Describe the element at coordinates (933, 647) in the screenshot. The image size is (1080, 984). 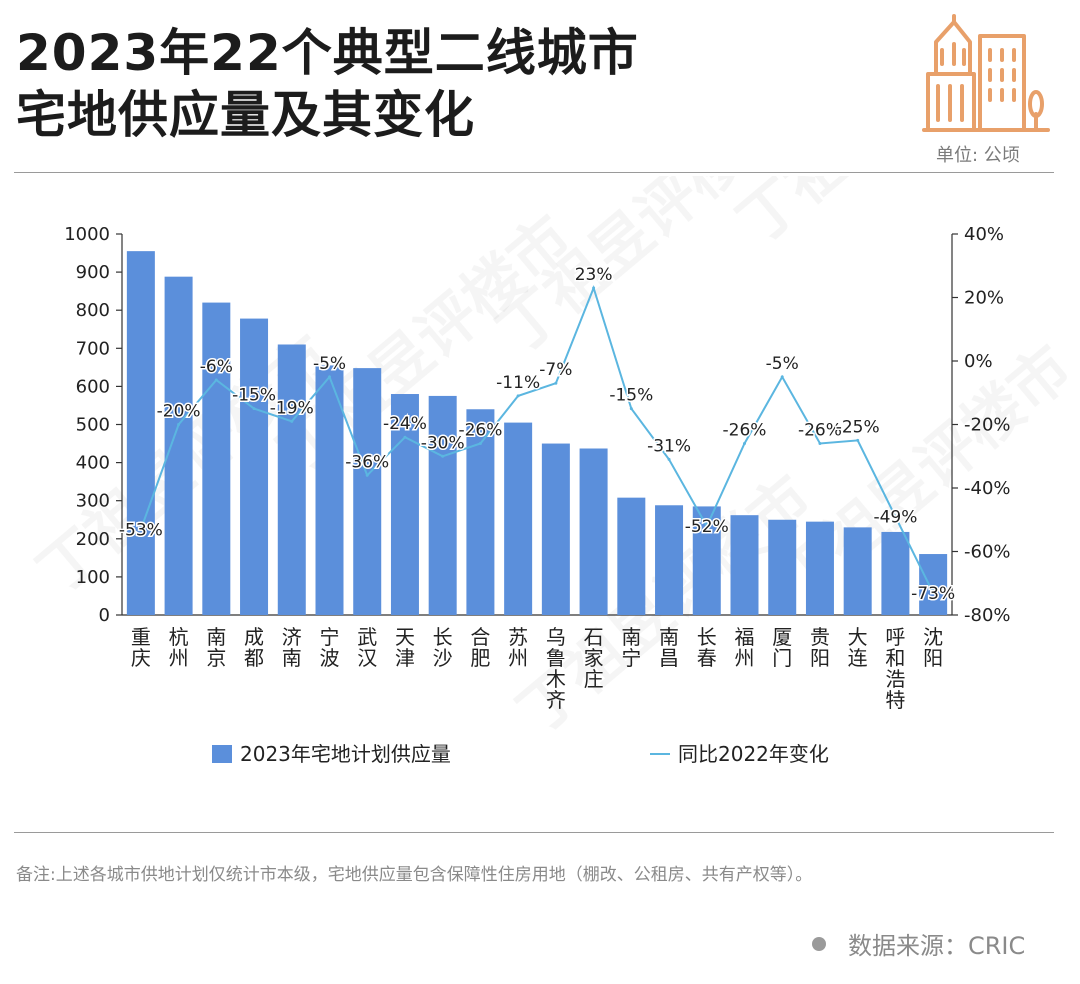
I see `category-label: 沈阳` at that location.